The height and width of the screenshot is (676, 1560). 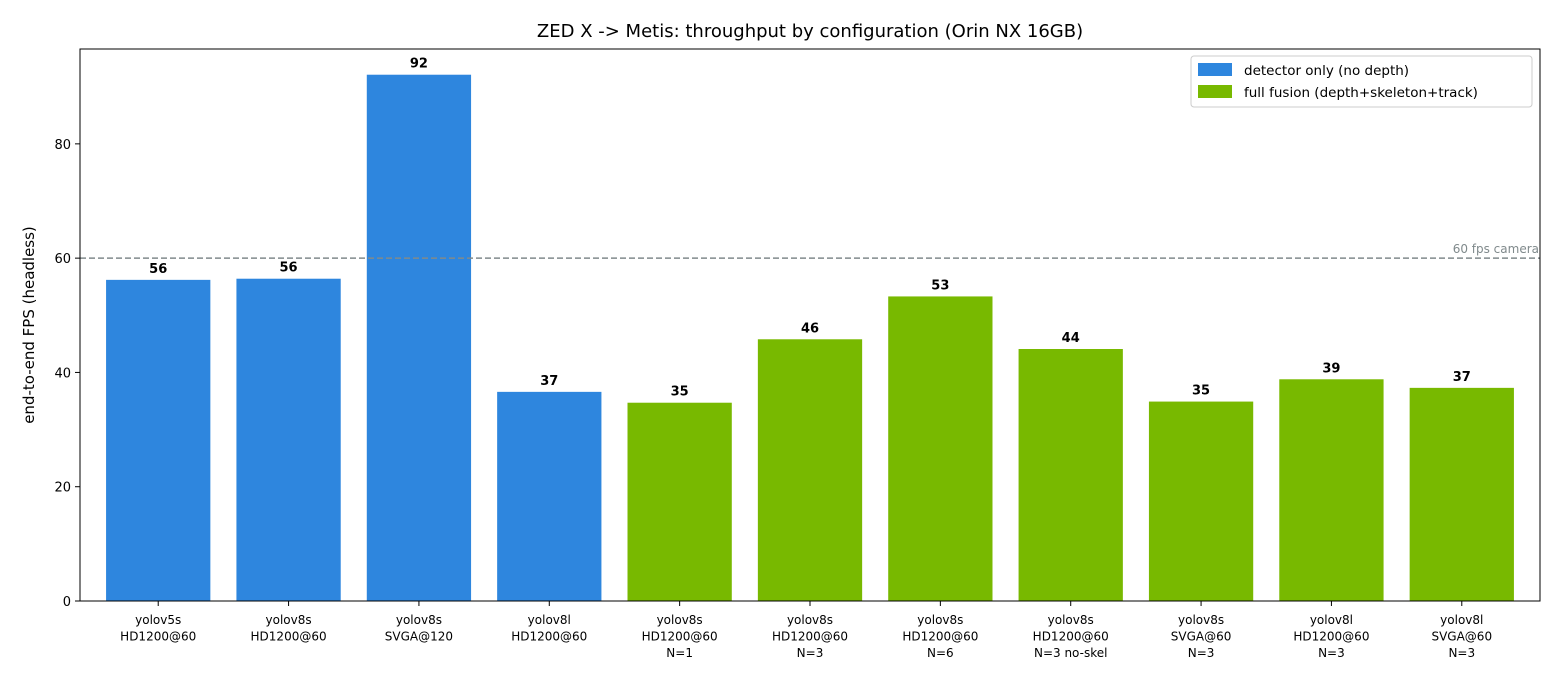 I want to click on y-tick-label-80: 80, so click(x=62, y=145).